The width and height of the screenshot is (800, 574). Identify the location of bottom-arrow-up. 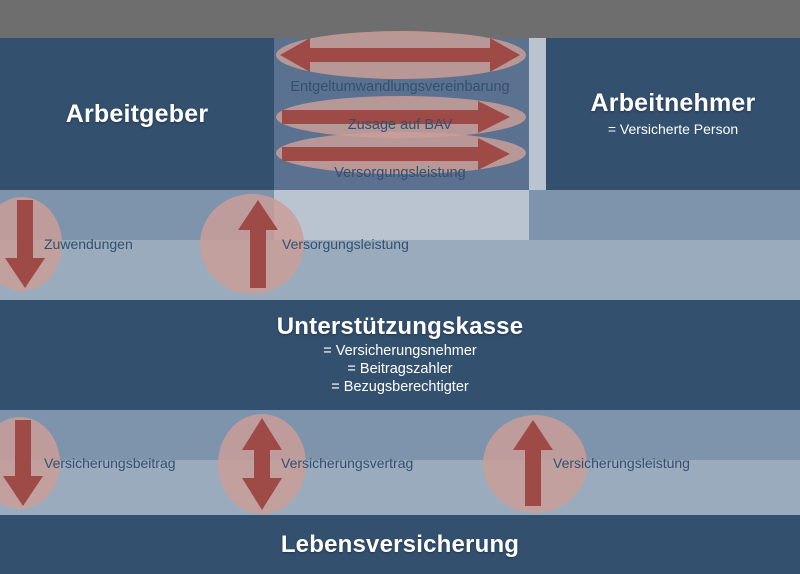
(533, 463).